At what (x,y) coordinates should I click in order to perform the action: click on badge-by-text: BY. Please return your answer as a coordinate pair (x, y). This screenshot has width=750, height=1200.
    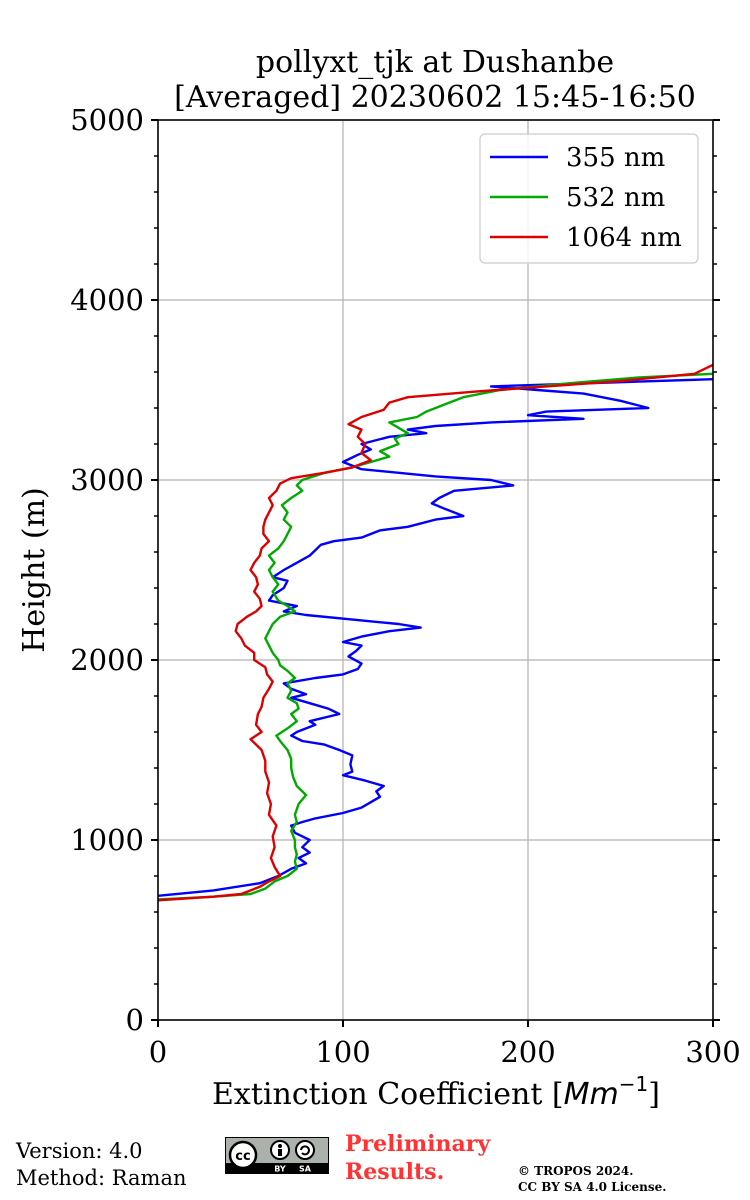
    Looking at the image, I should click on (280, 1169).